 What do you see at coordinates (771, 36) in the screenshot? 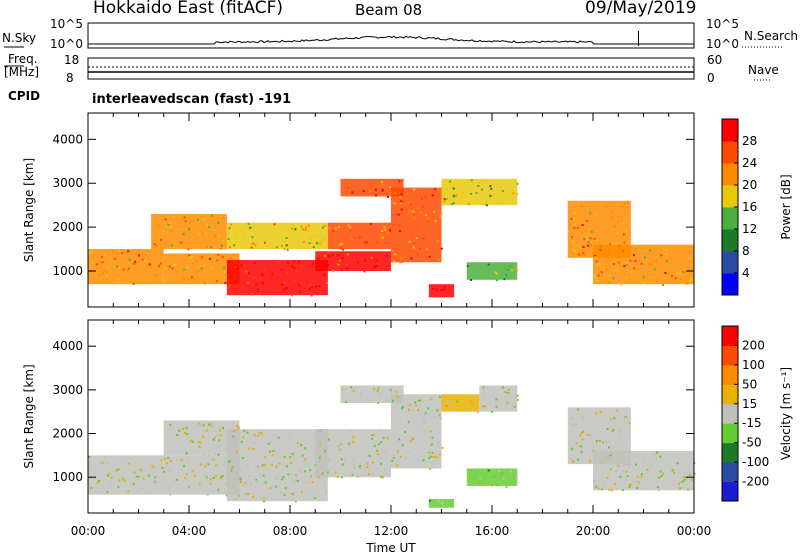
I see `nsearch-label: N.Search` at bounding box center [771, 36].